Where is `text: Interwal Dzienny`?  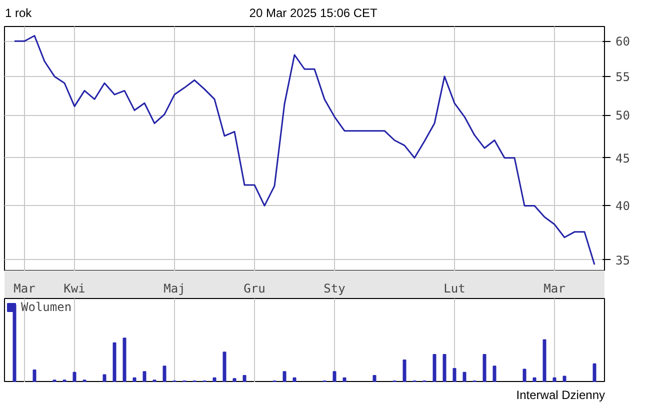 text: Interwal Dzienny is located at coordinates (560, 395).